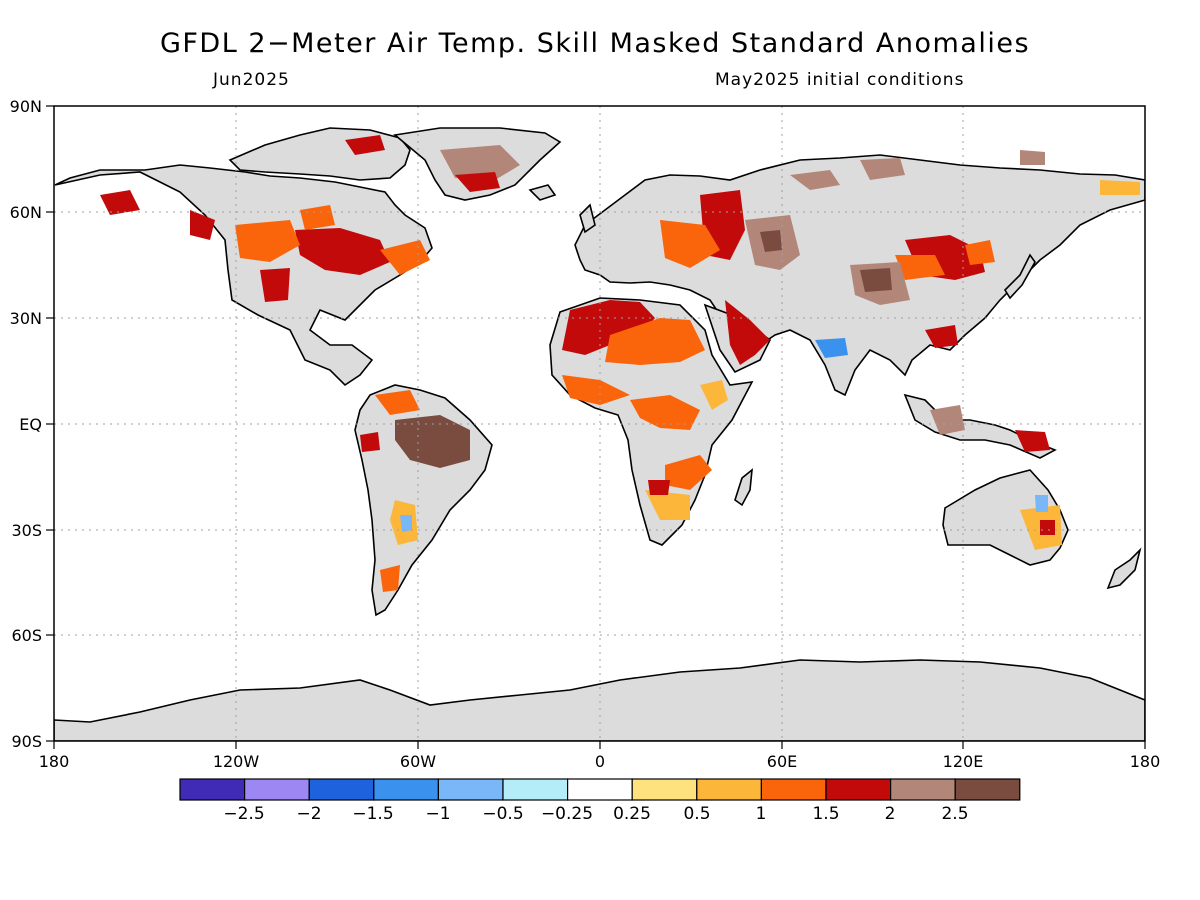 The width and height of the screenshot is (1200, 900). Describe the element at coordinates (26, 212) in the screenshot. I see `lat-label: 60N` at that location.